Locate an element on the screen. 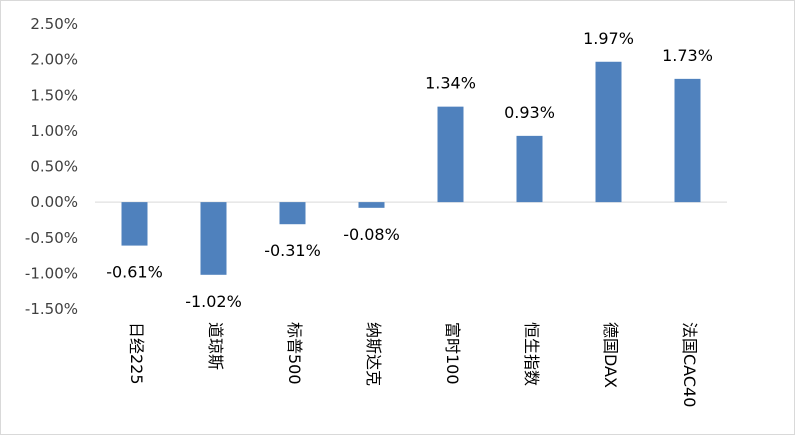  y-tick-label: -1.00% is located at coordinates (51, 273).